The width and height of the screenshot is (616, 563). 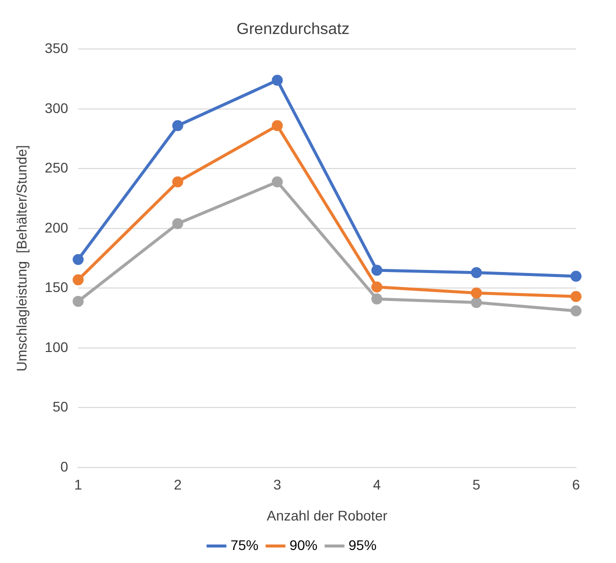 What do you see at coordinates (78, 484) in the screenshot?
I see `x-tick-label: 1` at bounding box center [78, 484].